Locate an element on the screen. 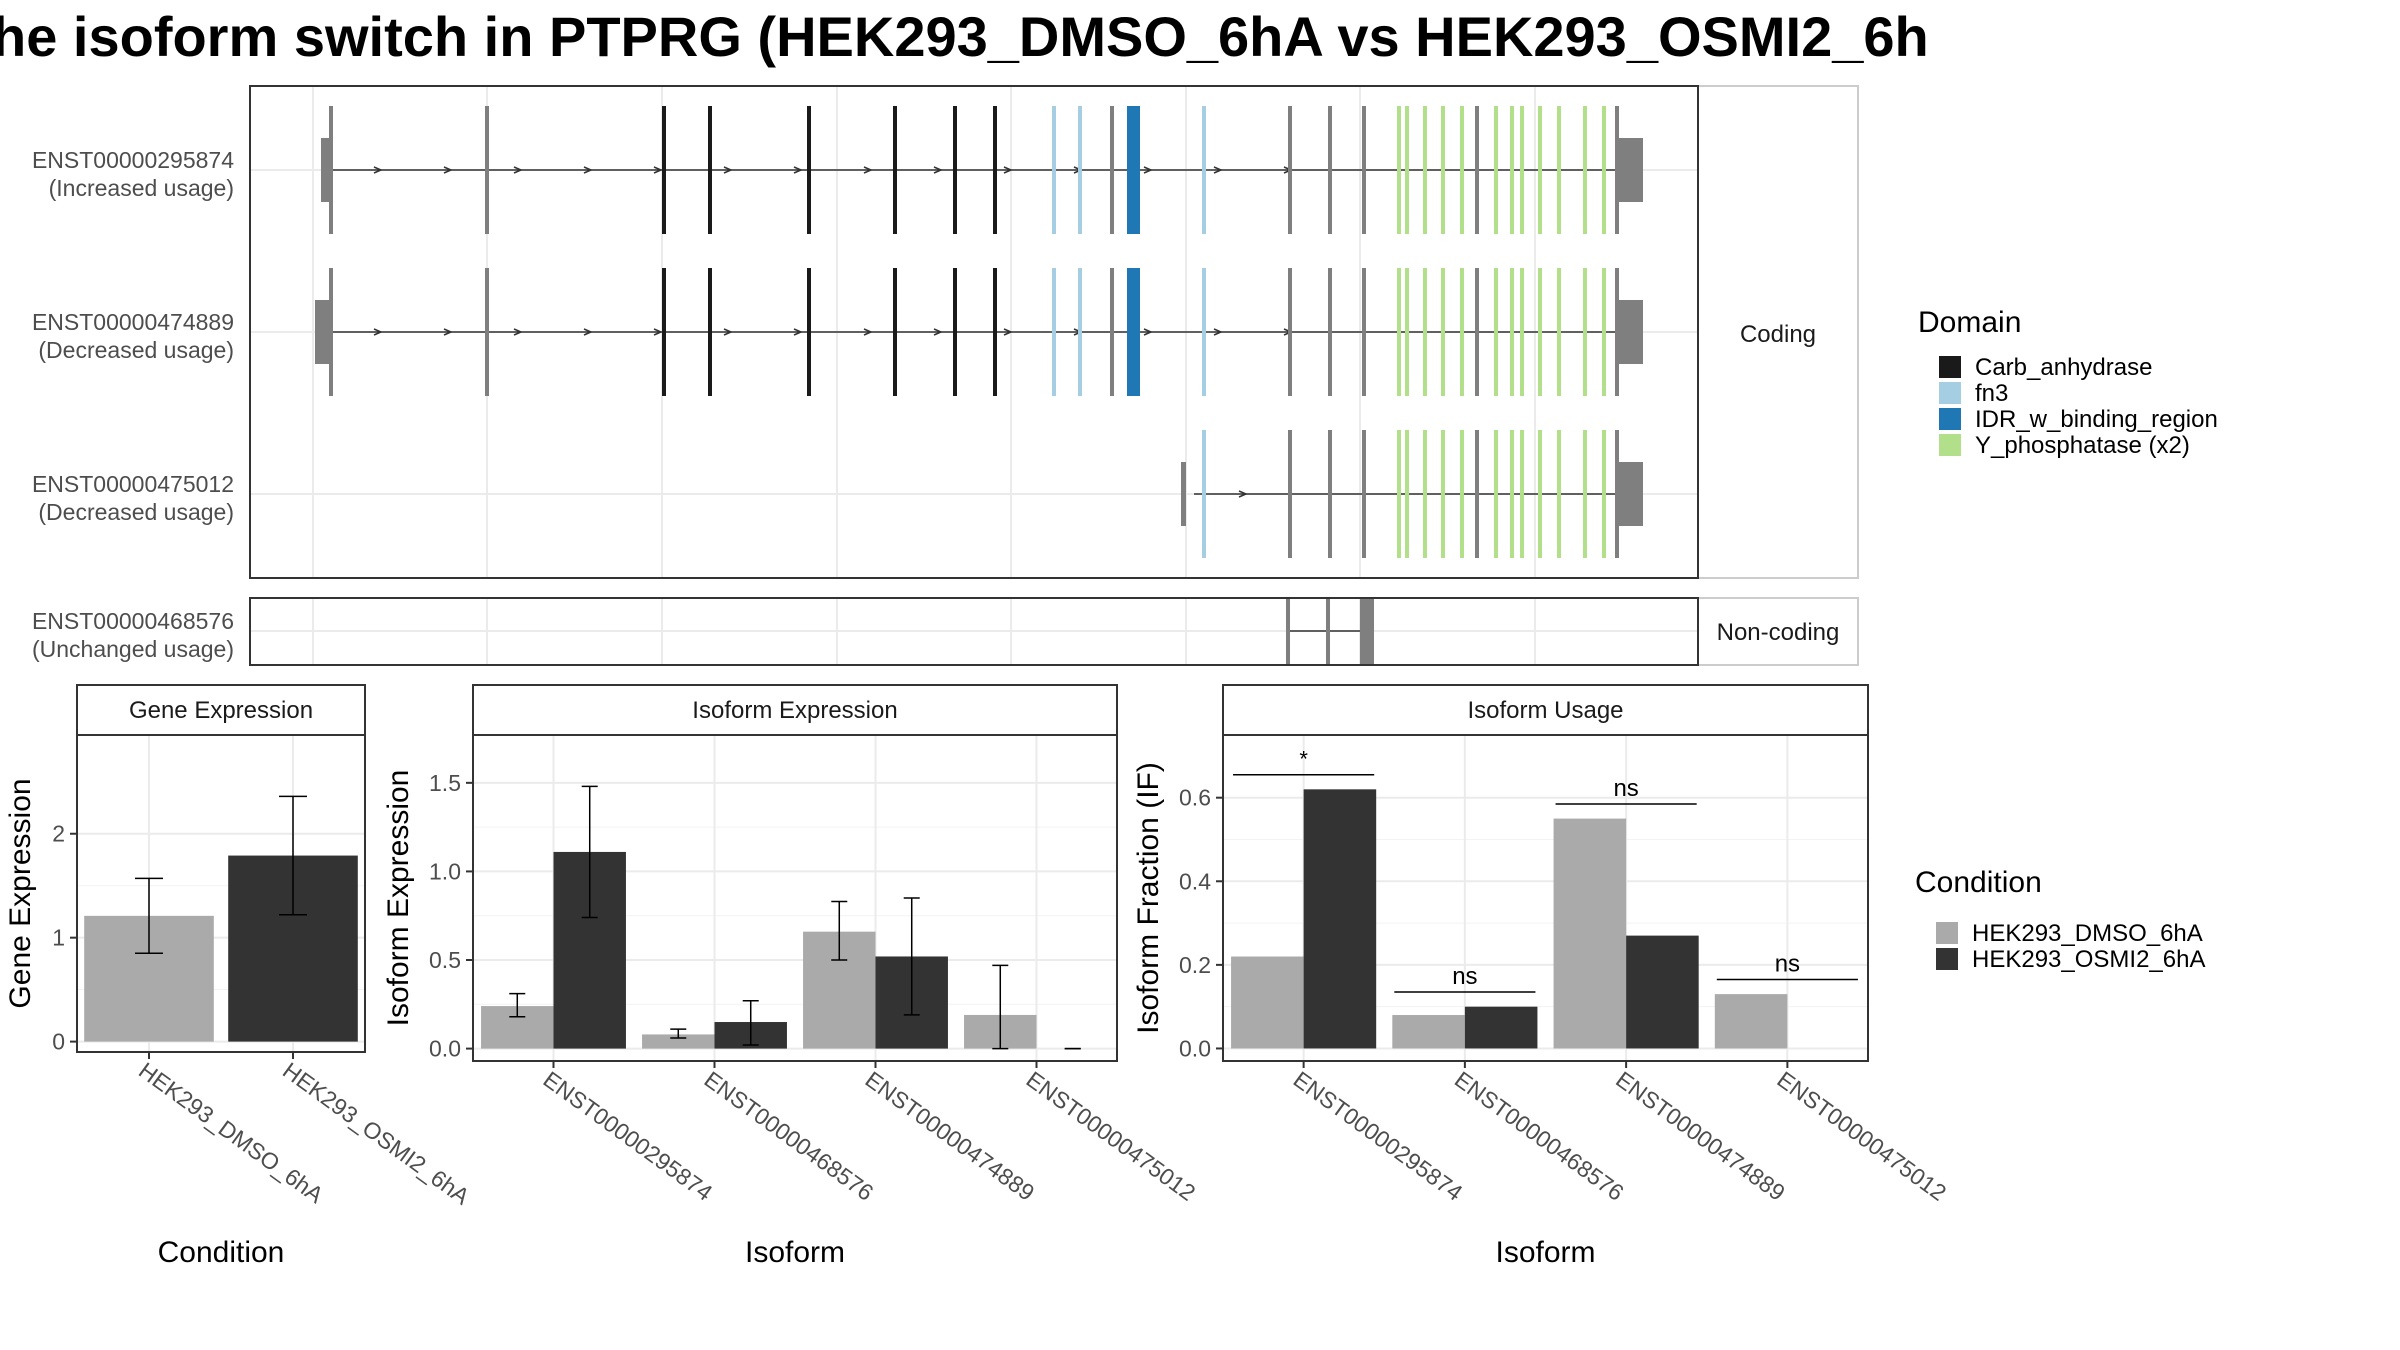 This screenshot has height=1350, width=2400. x-axis-title: Condition is located at coordinates (221, 1252).